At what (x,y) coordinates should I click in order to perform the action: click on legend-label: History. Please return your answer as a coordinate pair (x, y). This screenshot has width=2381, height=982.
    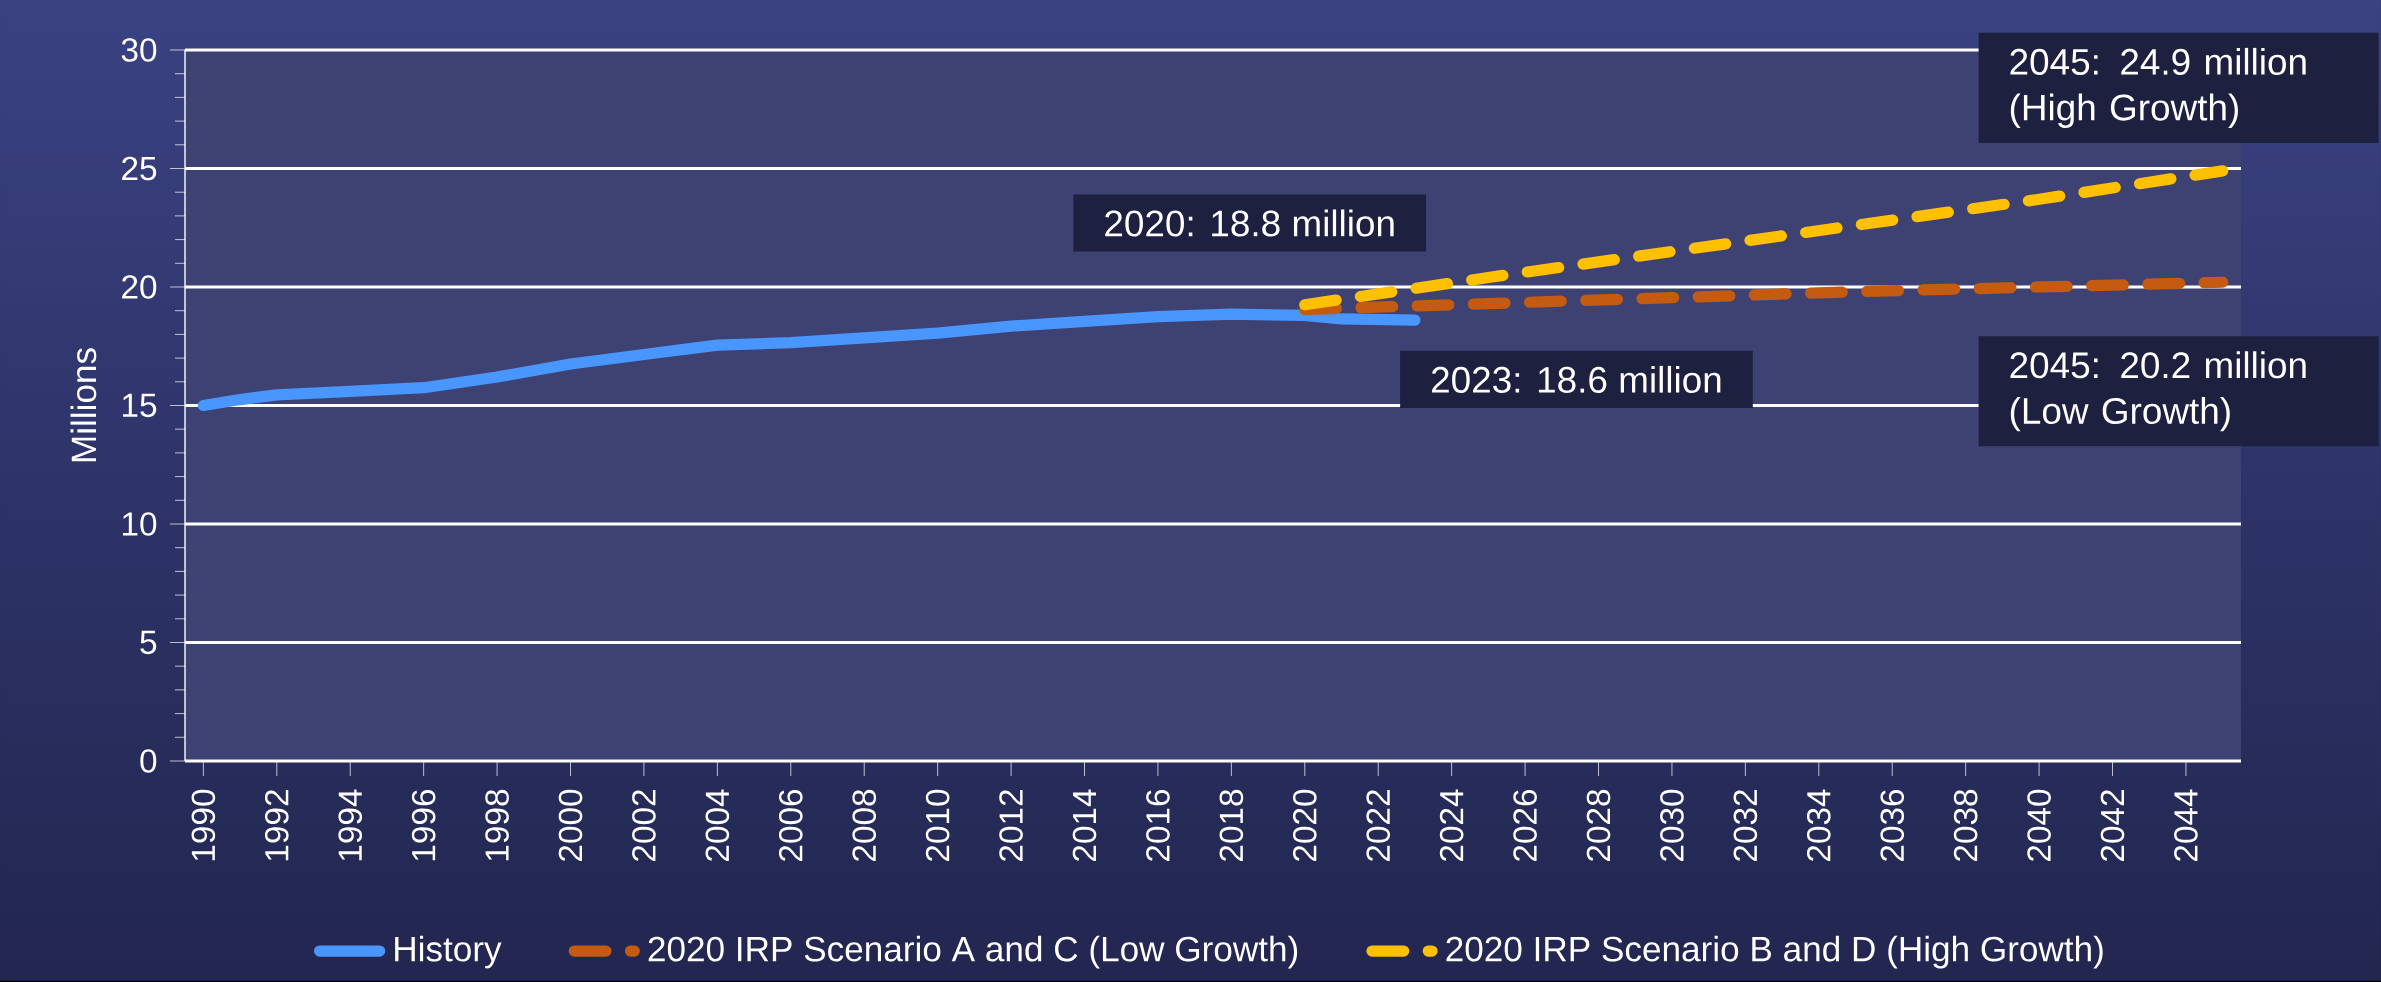
    Looking at the image, I should click on (448, 952).